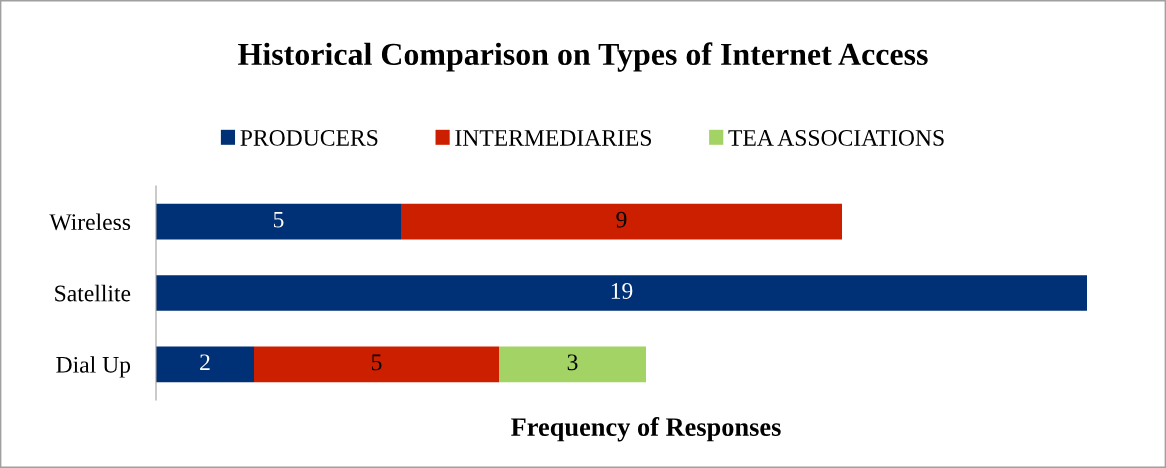  I want to click on x-axis-title: Frequency of Responses, so click(646, 429).